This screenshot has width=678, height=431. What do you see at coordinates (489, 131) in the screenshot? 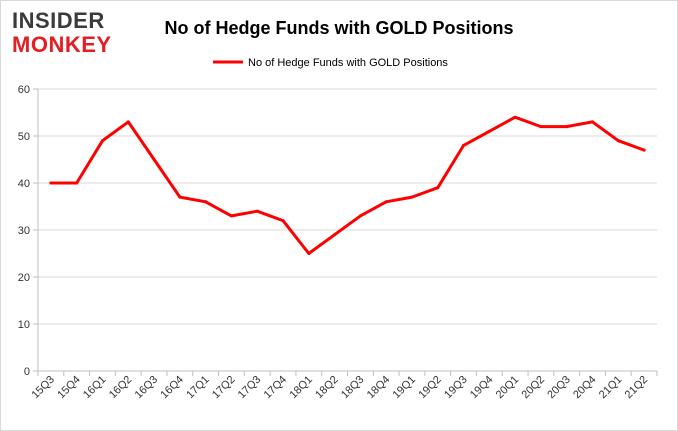
I see `data-point-19Q4` at bounding box center [489, 131].